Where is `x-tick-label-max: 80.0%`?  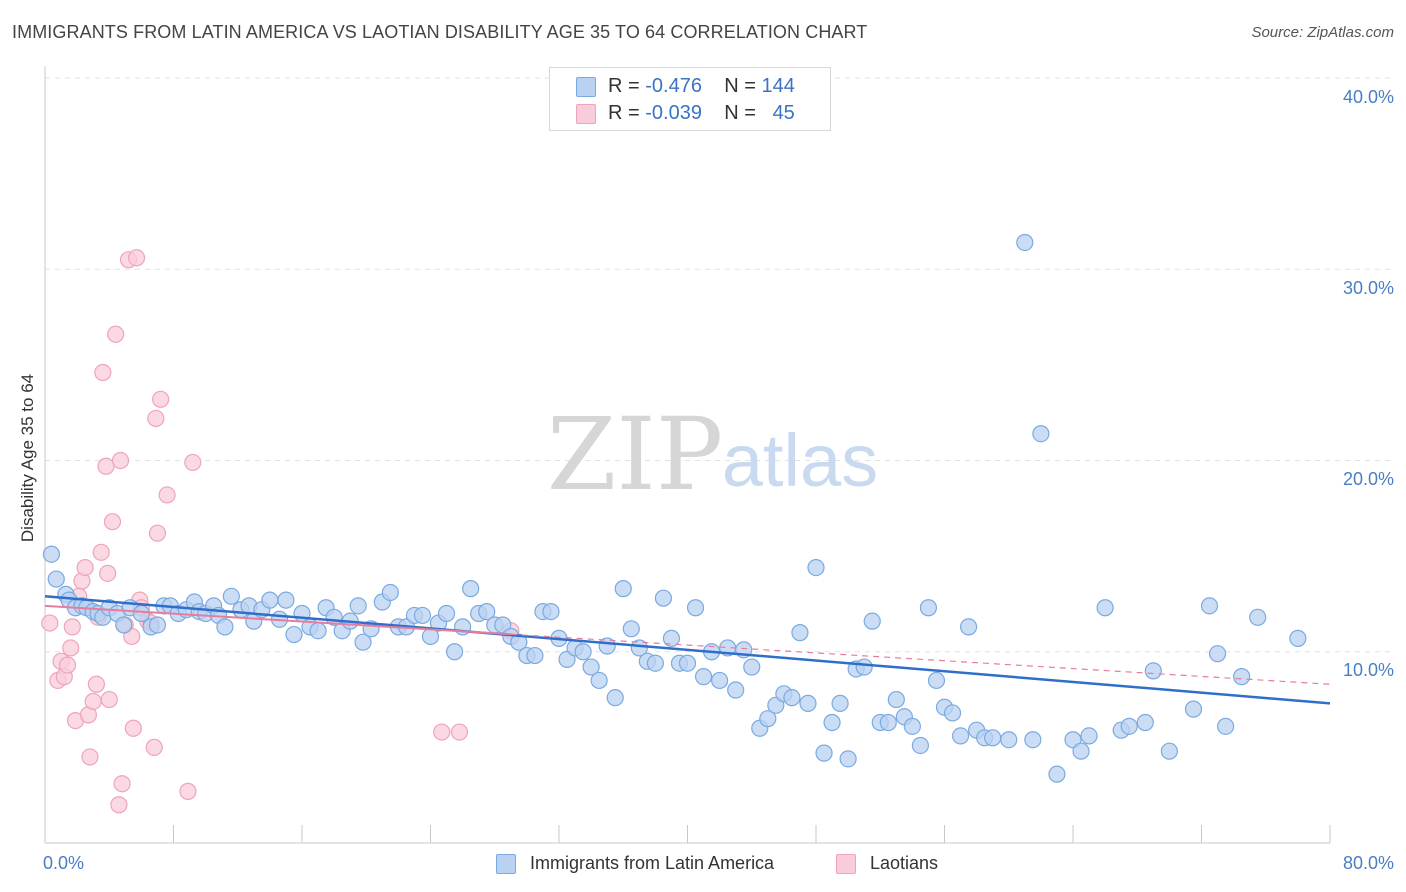 x-tick-label-max: 80.0% is located at coordinates (1368, 863).